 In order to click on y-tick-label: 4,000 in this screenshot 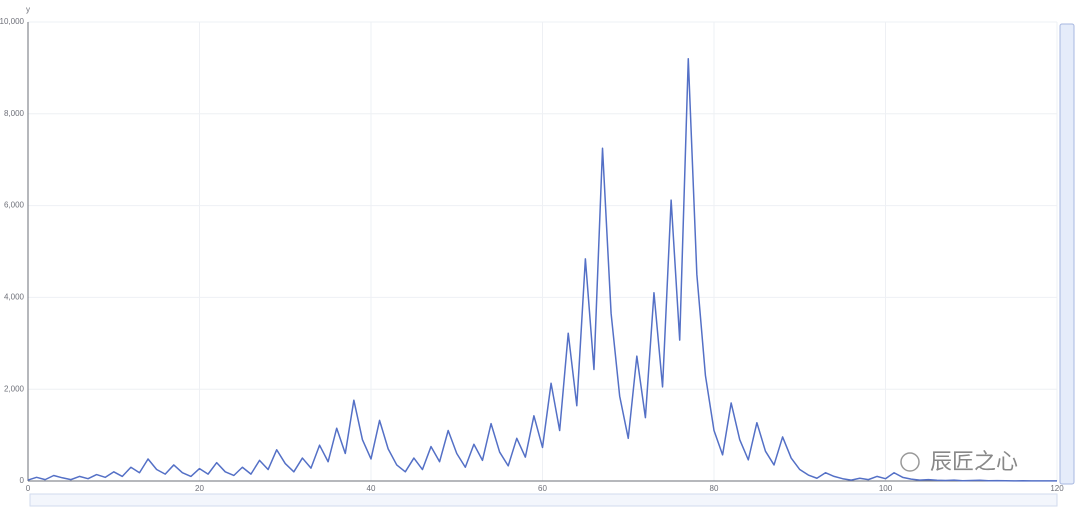, I will do `click(14, 297)`.